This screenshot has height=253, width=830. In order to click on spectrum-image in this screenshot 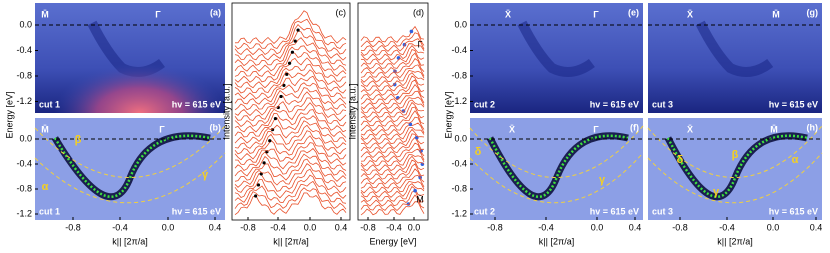, I will do `click(556, 58)`.